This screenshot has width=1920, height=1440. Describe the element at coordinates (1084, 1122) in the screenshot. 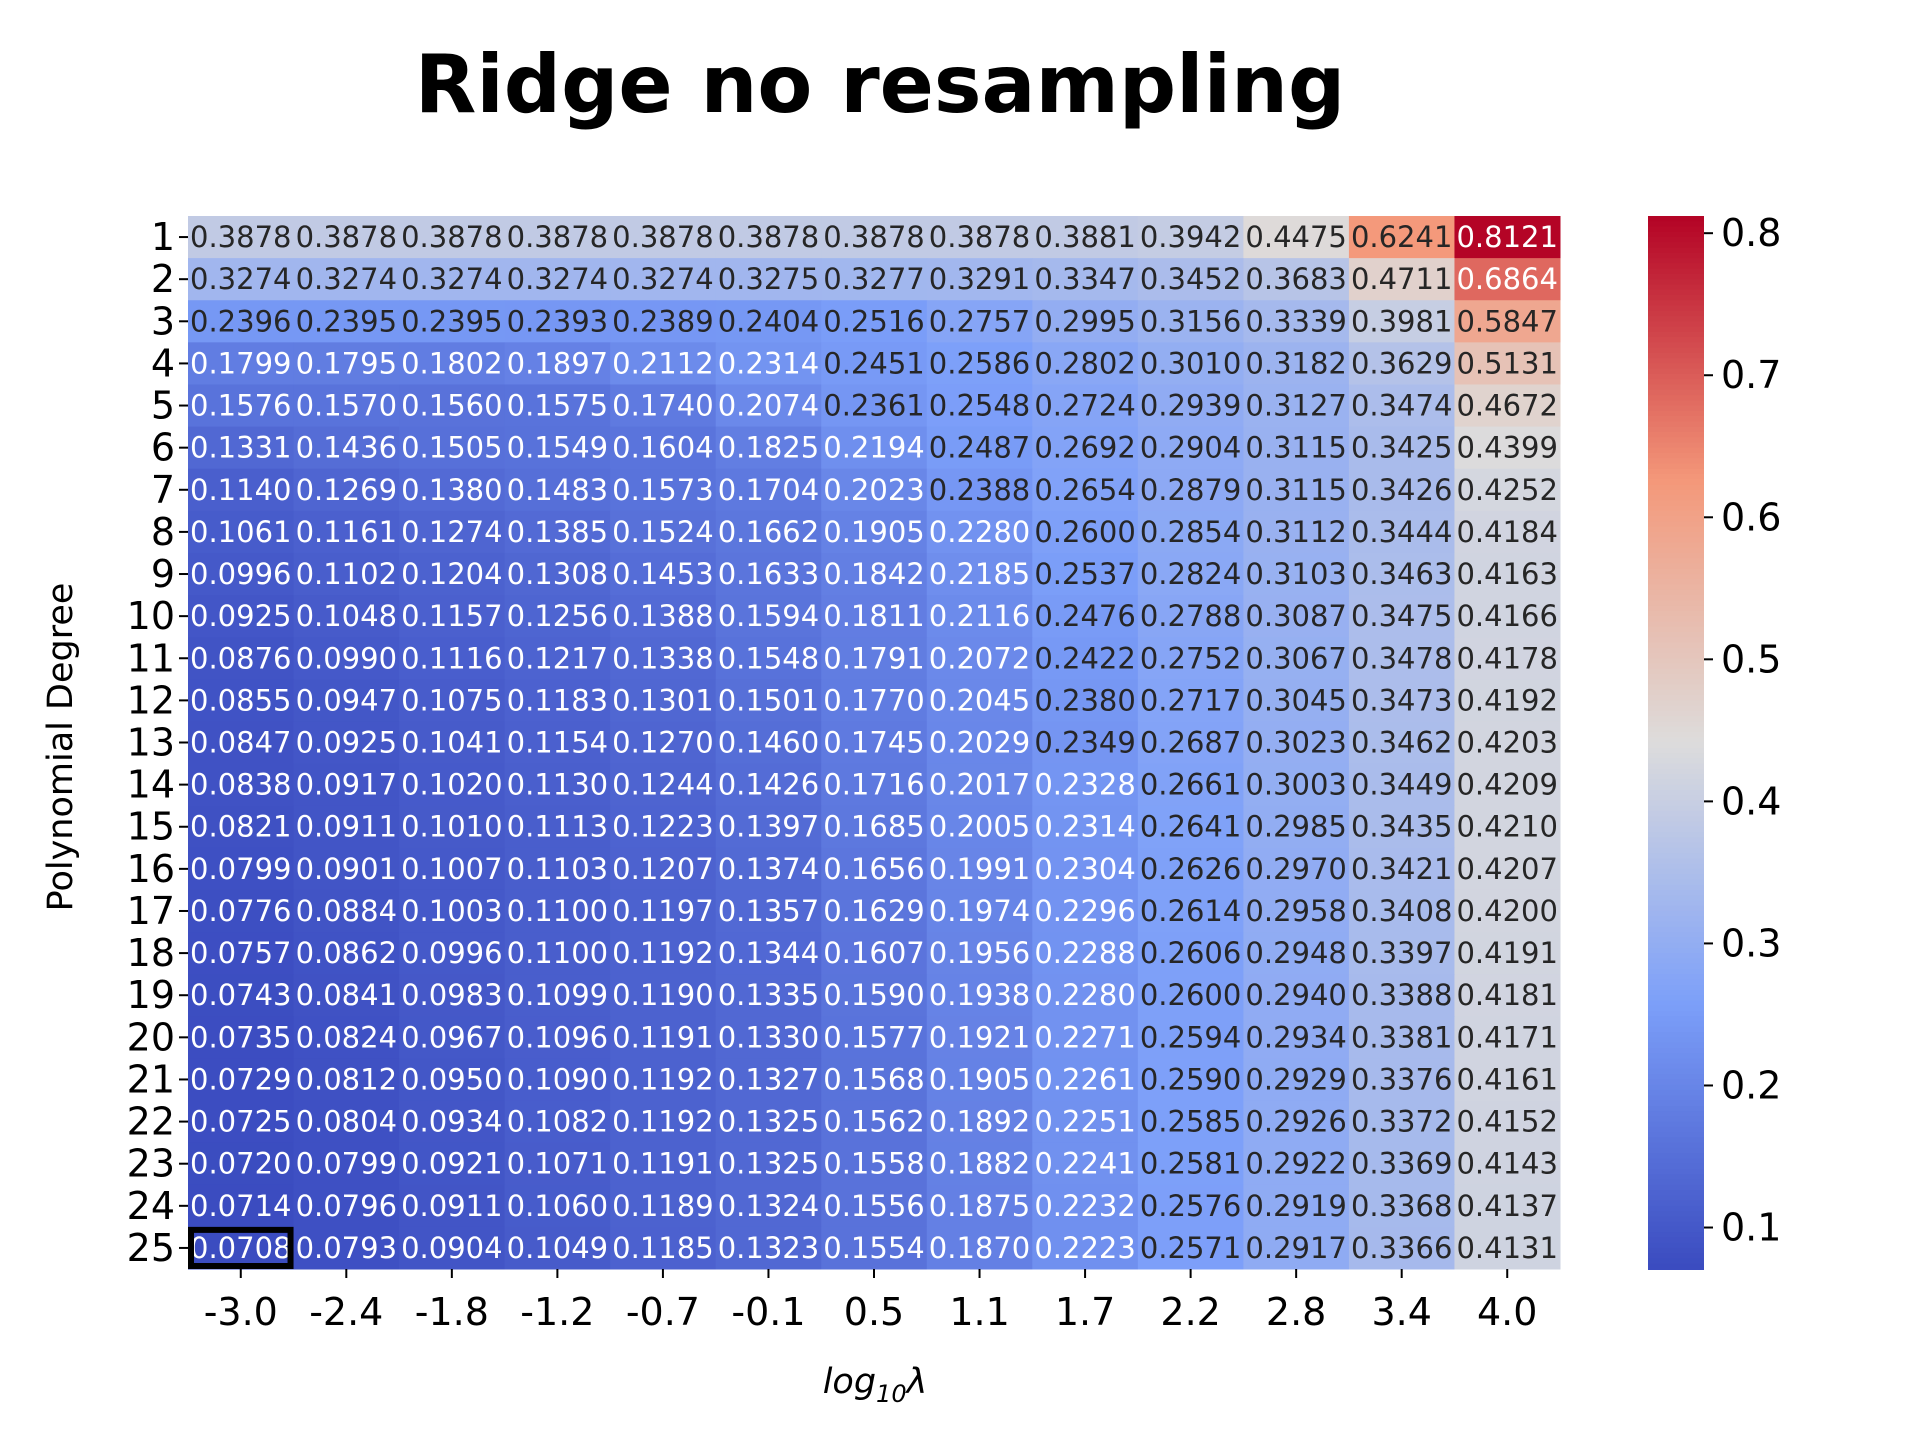

I see `cell-value-label: 0.2251` at that location.